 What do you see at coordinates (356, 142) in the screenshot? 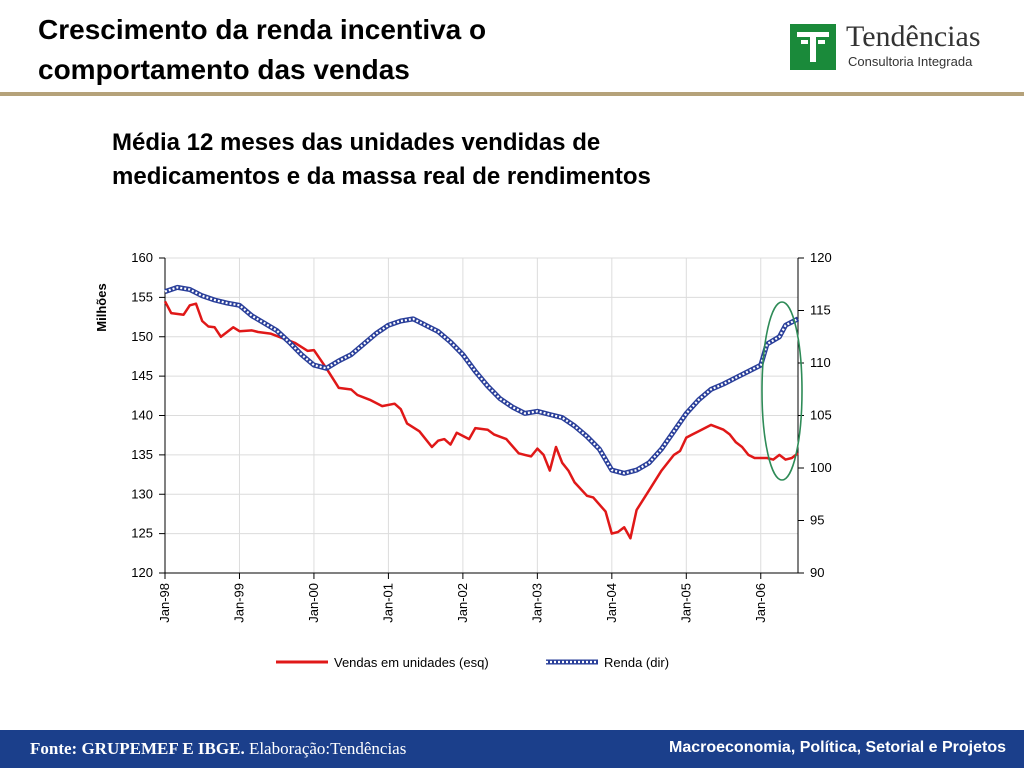
I see `chart-title-line1: Média 12 meses das unidades vendidas de` at bounding box center [356, 142].